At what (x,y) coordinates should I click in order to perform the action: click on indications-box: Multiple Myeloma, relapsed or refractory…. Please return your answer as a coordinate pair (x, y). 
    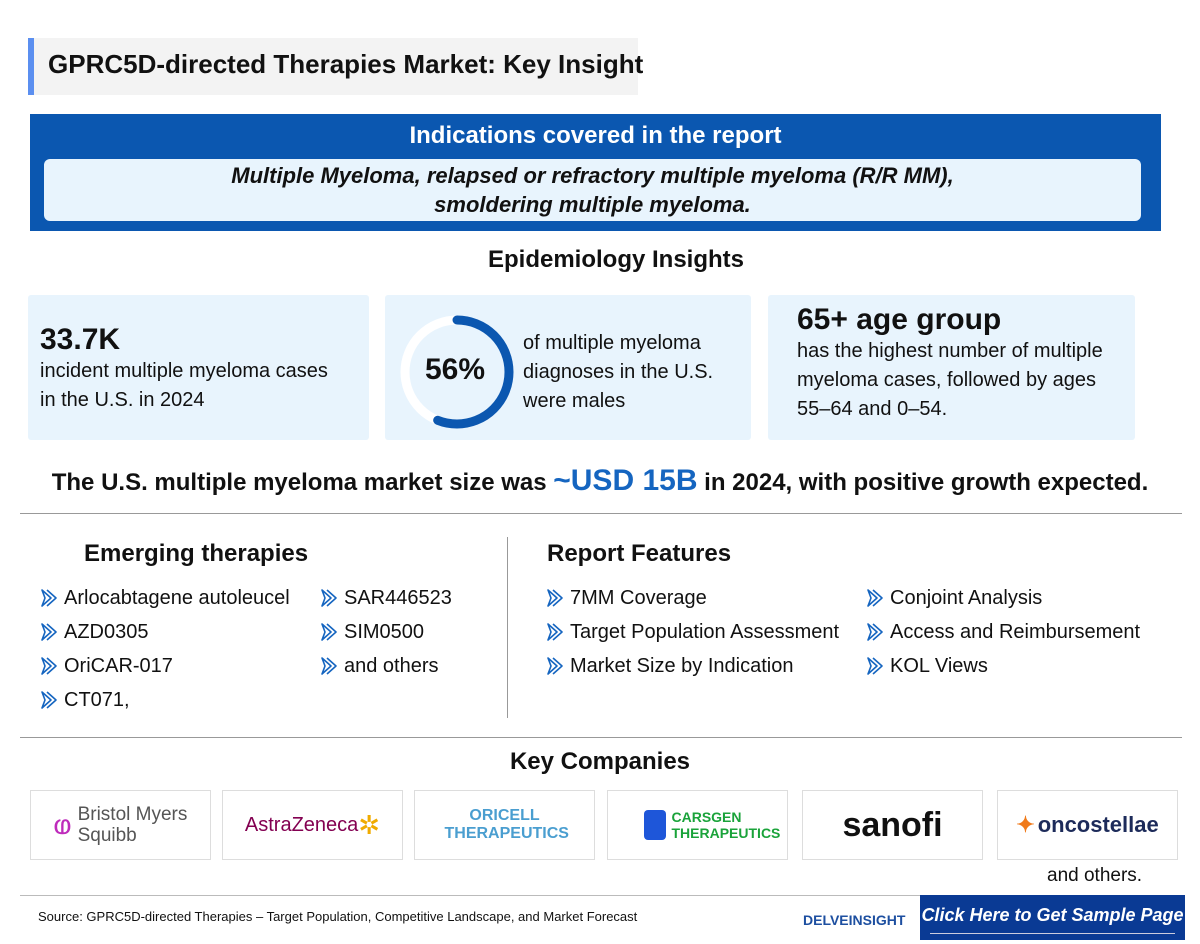
    Looking at the image, I should click on (592, 190).